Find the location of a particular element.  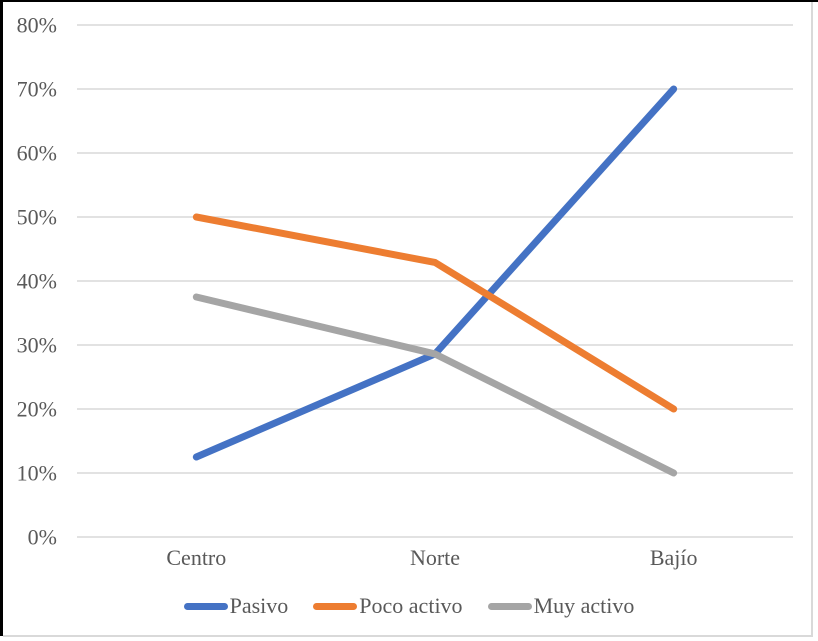

legend-item-muy-activo: Muy activo is located at coordinates (561, 606).